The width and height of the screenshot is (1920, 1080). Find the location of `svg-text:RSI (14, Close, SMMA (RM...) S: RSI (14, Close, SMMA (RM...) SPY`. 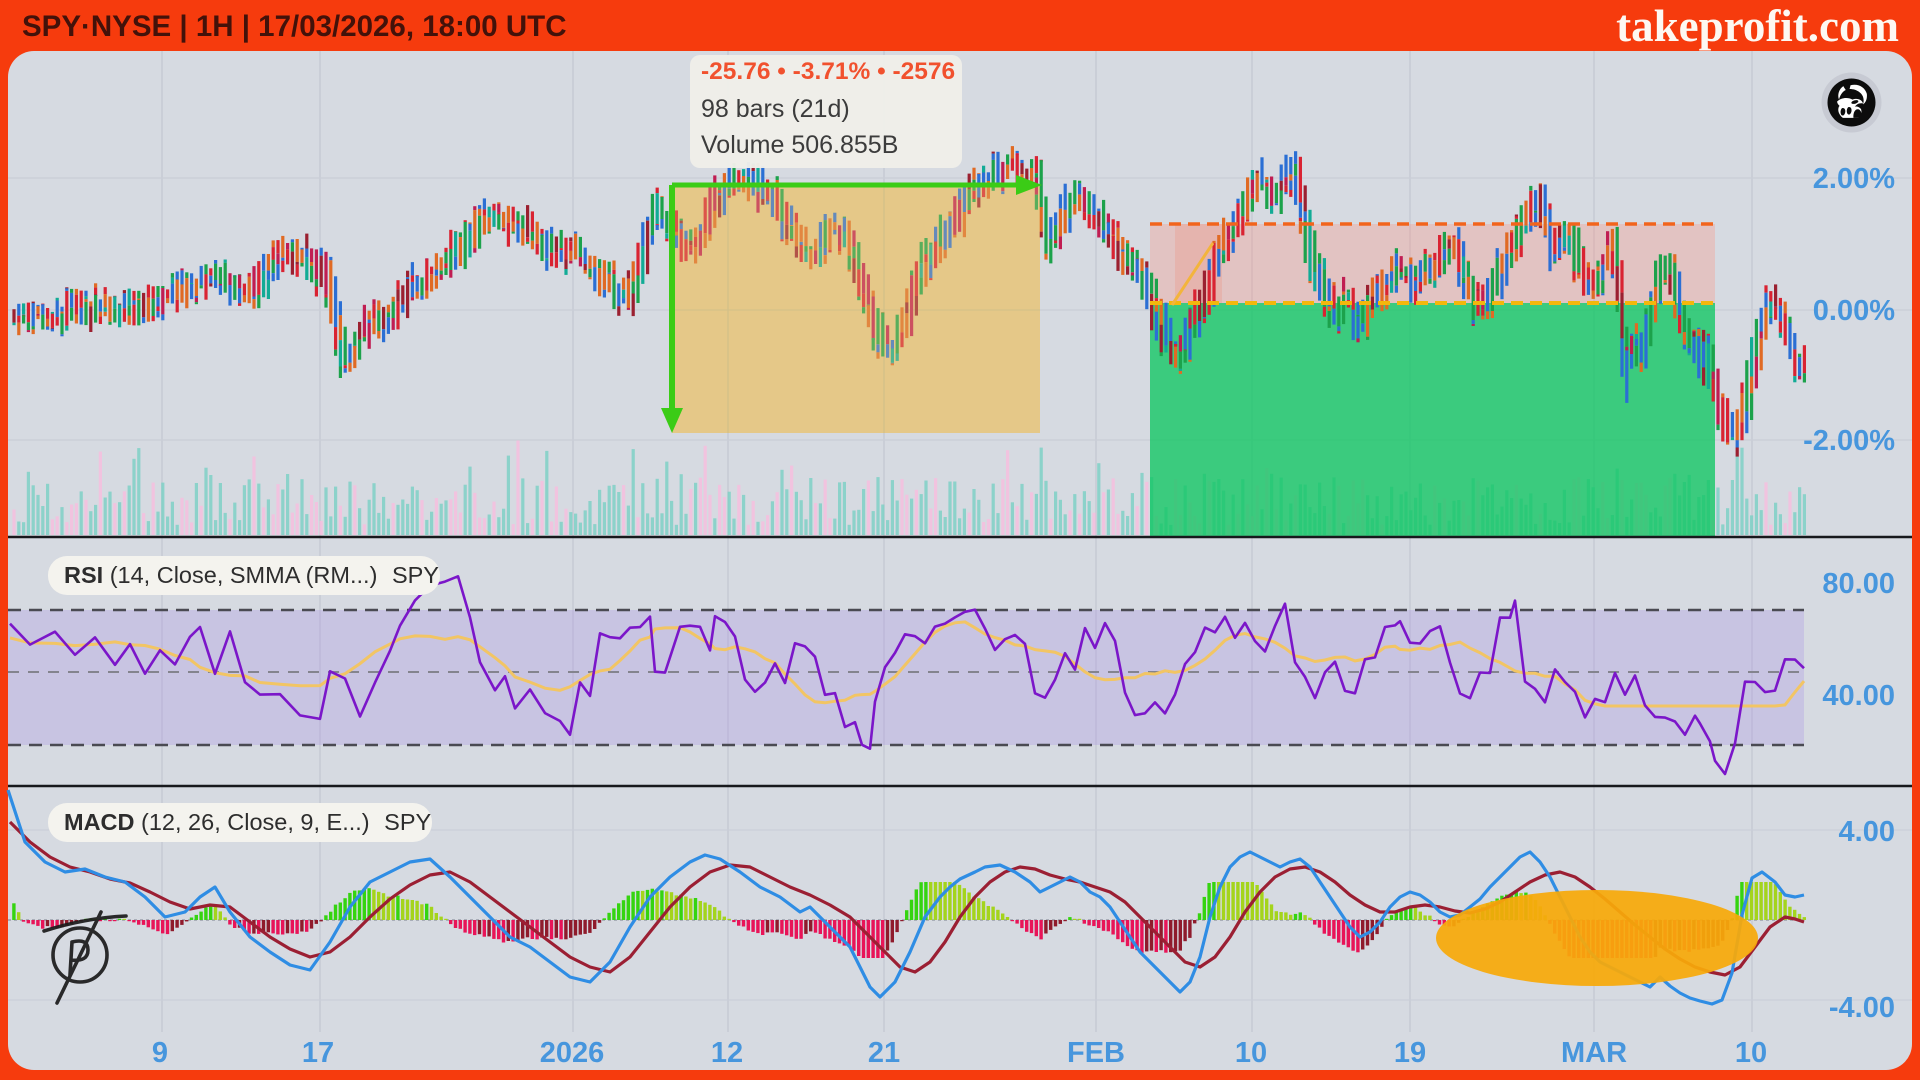

svg-text:RSI (14, Close, SMMA (RM...) S: RSI (14, Close, SMMA (RM...) SPY is located at coordinates (251, 575).